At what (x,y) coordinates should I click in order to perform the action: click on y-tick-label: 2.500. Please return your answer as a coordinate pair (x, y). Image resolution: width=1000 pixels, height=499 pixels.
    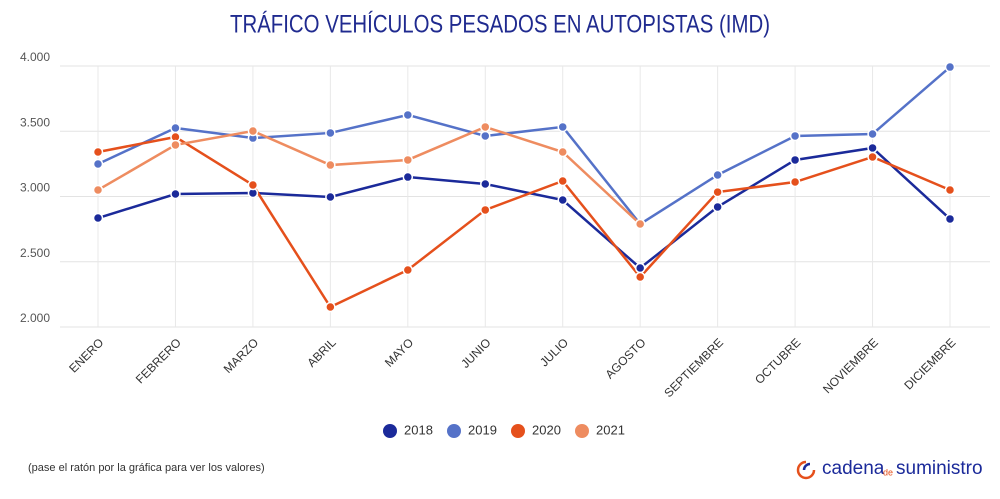
    Looking at the image, I should click on (35, 253).